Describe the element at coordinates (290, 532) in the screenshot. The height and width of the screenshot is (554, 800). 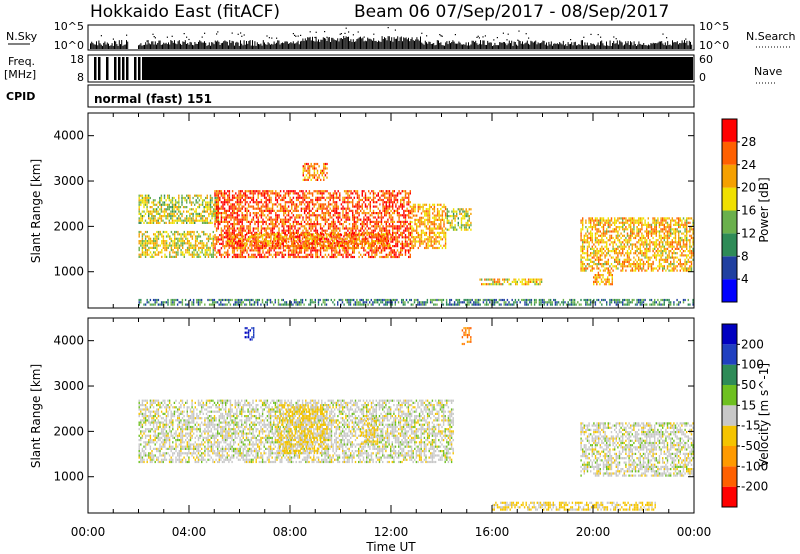
I see `time-tick-label: 08:00` at that location.